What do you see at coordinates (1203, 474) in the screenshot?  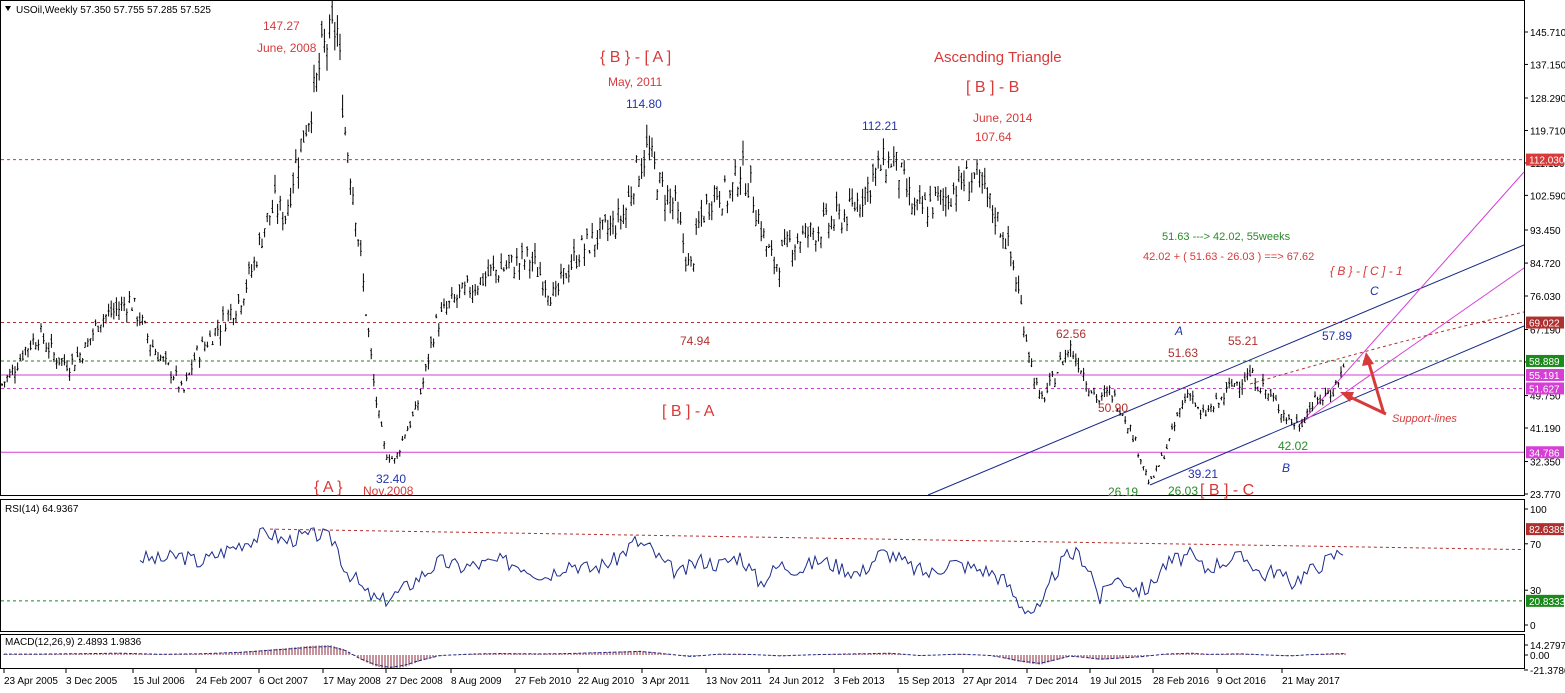 I see `label-39-21: 39.21` at bounding box center [1203, 474].